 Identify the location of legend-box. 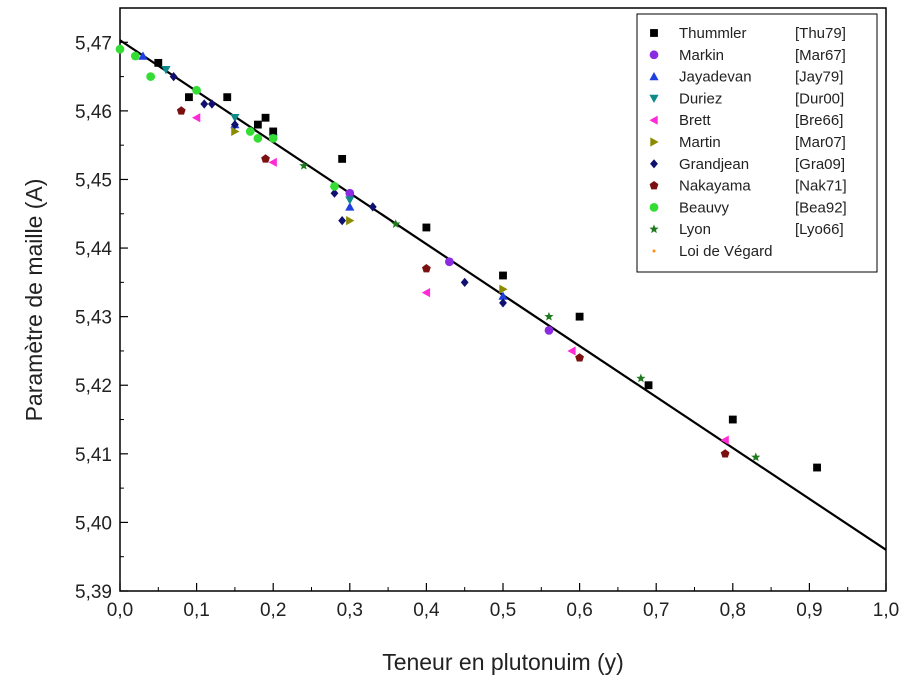
(757, 143).